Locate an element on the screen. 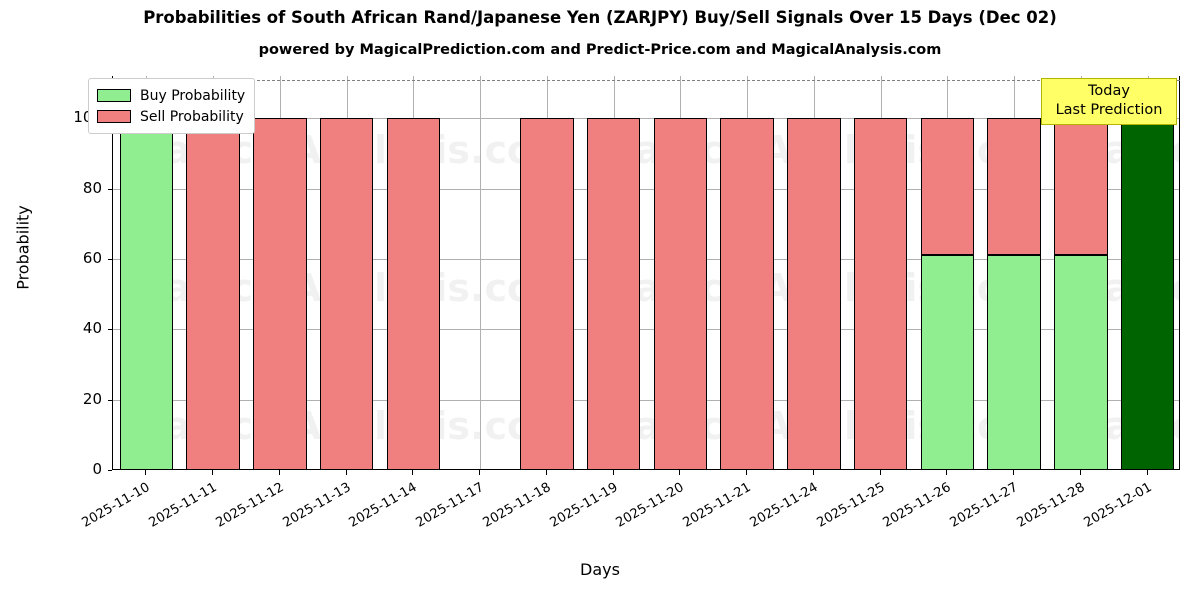 This screenshot has width=1200, height=600. today-annotation: Today Last Prediction is located at coordinates (1109, 101).